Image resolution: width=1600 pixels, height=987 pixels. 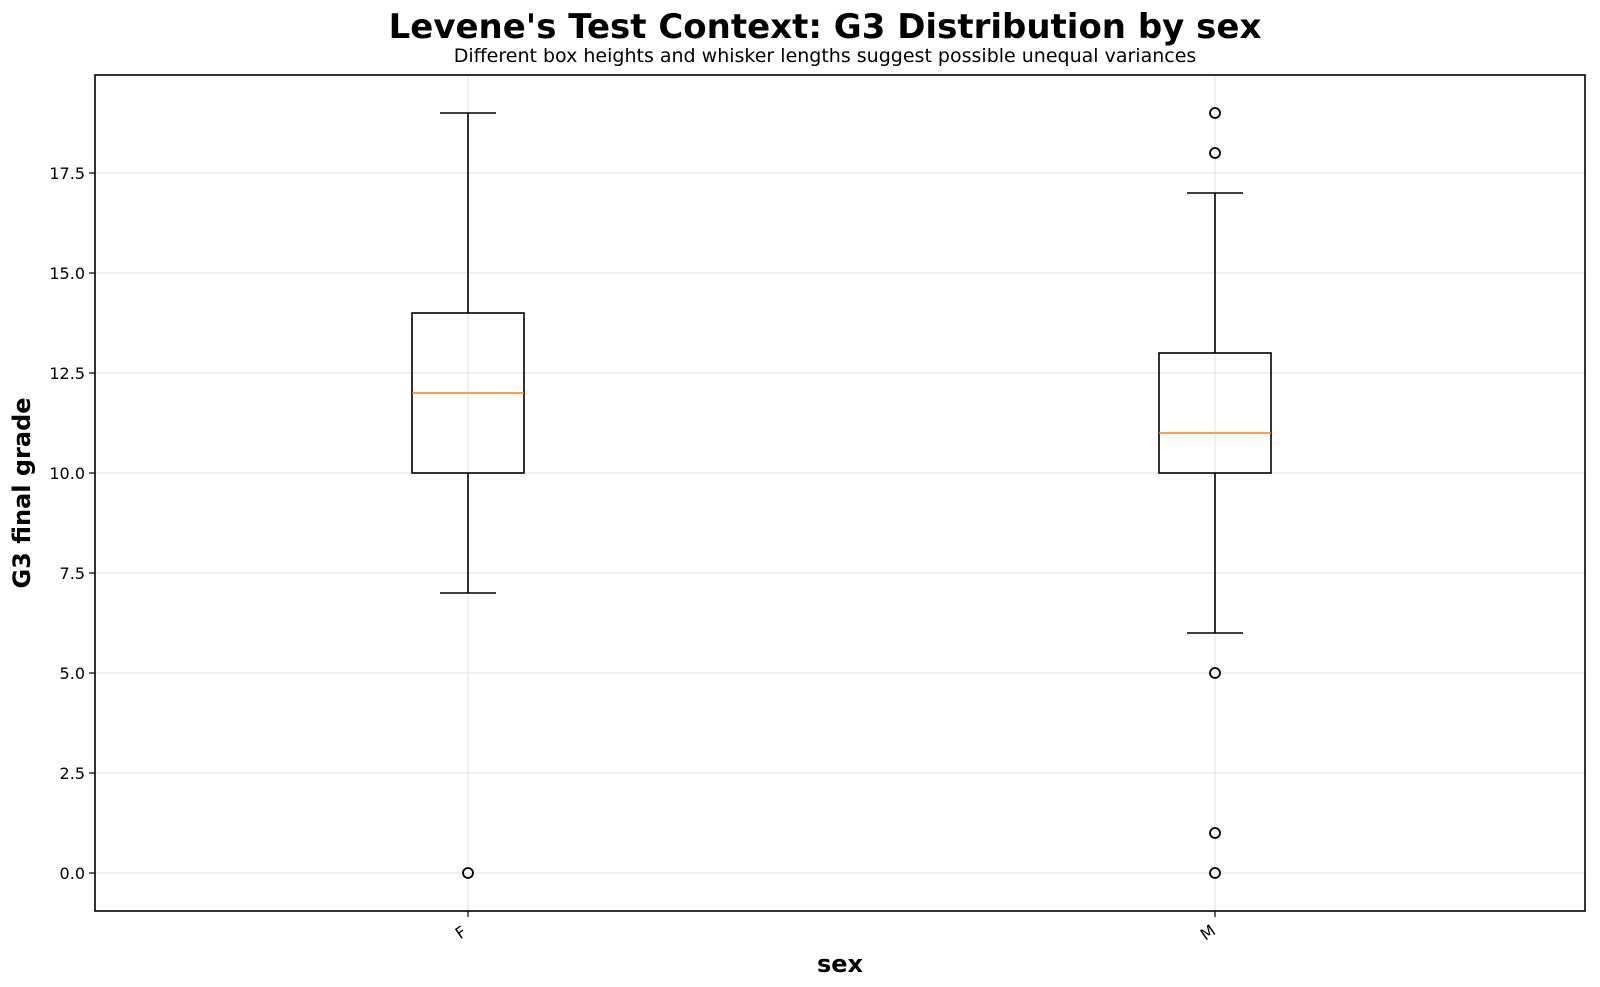 I want to click on box-group-m, so click(x=1215, y=493).